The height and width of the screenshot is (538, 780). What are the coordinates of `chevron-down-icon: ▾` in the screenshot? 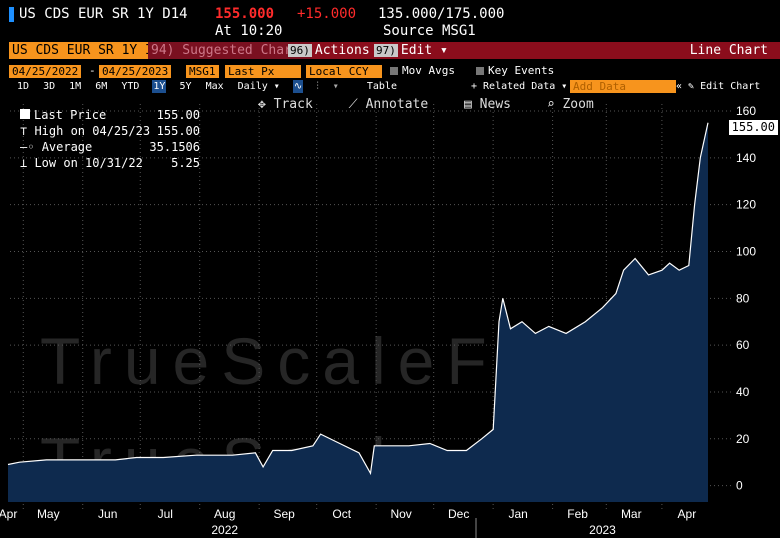 It's located at (335, 86).